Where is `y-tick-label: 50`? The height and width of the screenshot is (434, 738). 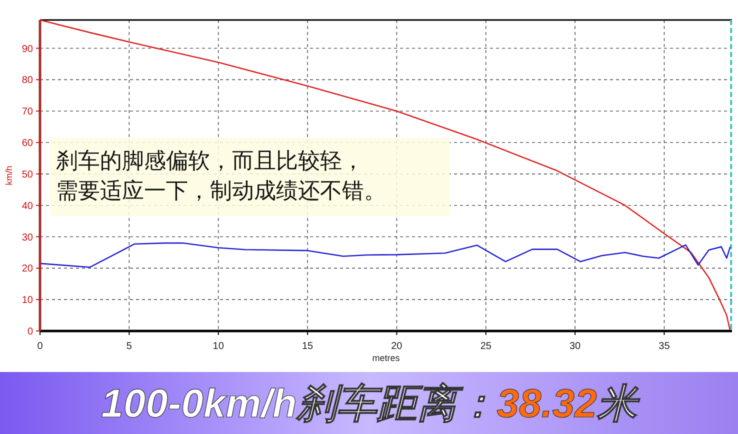 y-tick-label: 50 is located at coordinates (28, 174).